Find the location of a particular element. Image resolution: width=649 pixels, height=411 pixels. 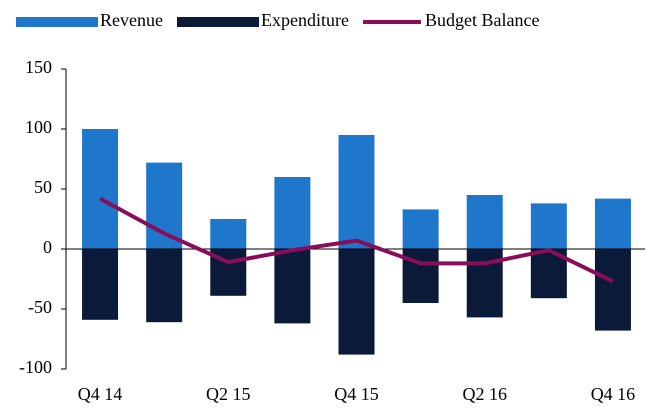

legend-label: Budget Balance is located at coordinates (482, 20).